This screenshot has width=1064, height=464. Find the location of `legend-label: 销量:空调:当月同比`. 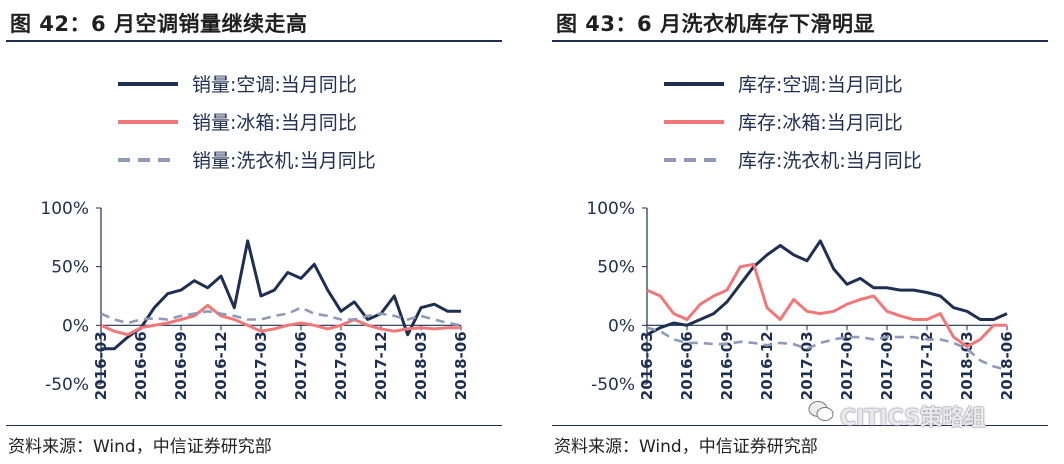

legend-label: 销量:空调:当月同比 is located at coordinates (274, 85).